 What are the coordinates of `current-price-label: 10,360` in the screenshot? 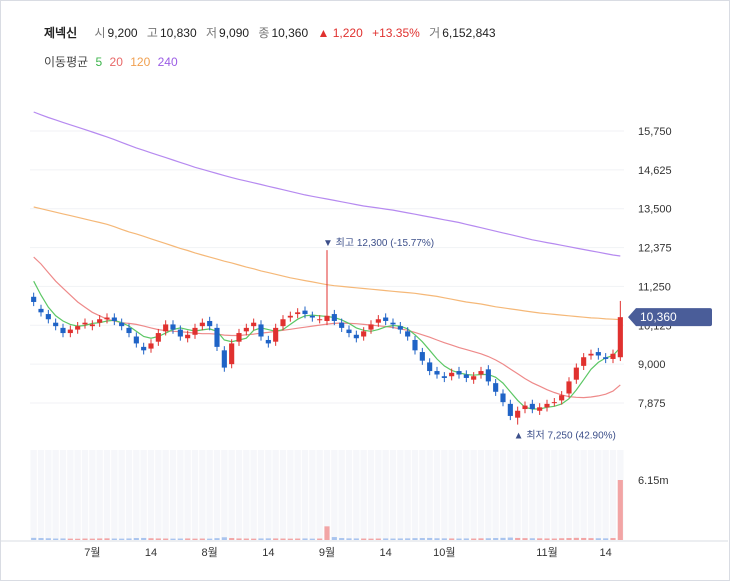 It's located at (658, 317).